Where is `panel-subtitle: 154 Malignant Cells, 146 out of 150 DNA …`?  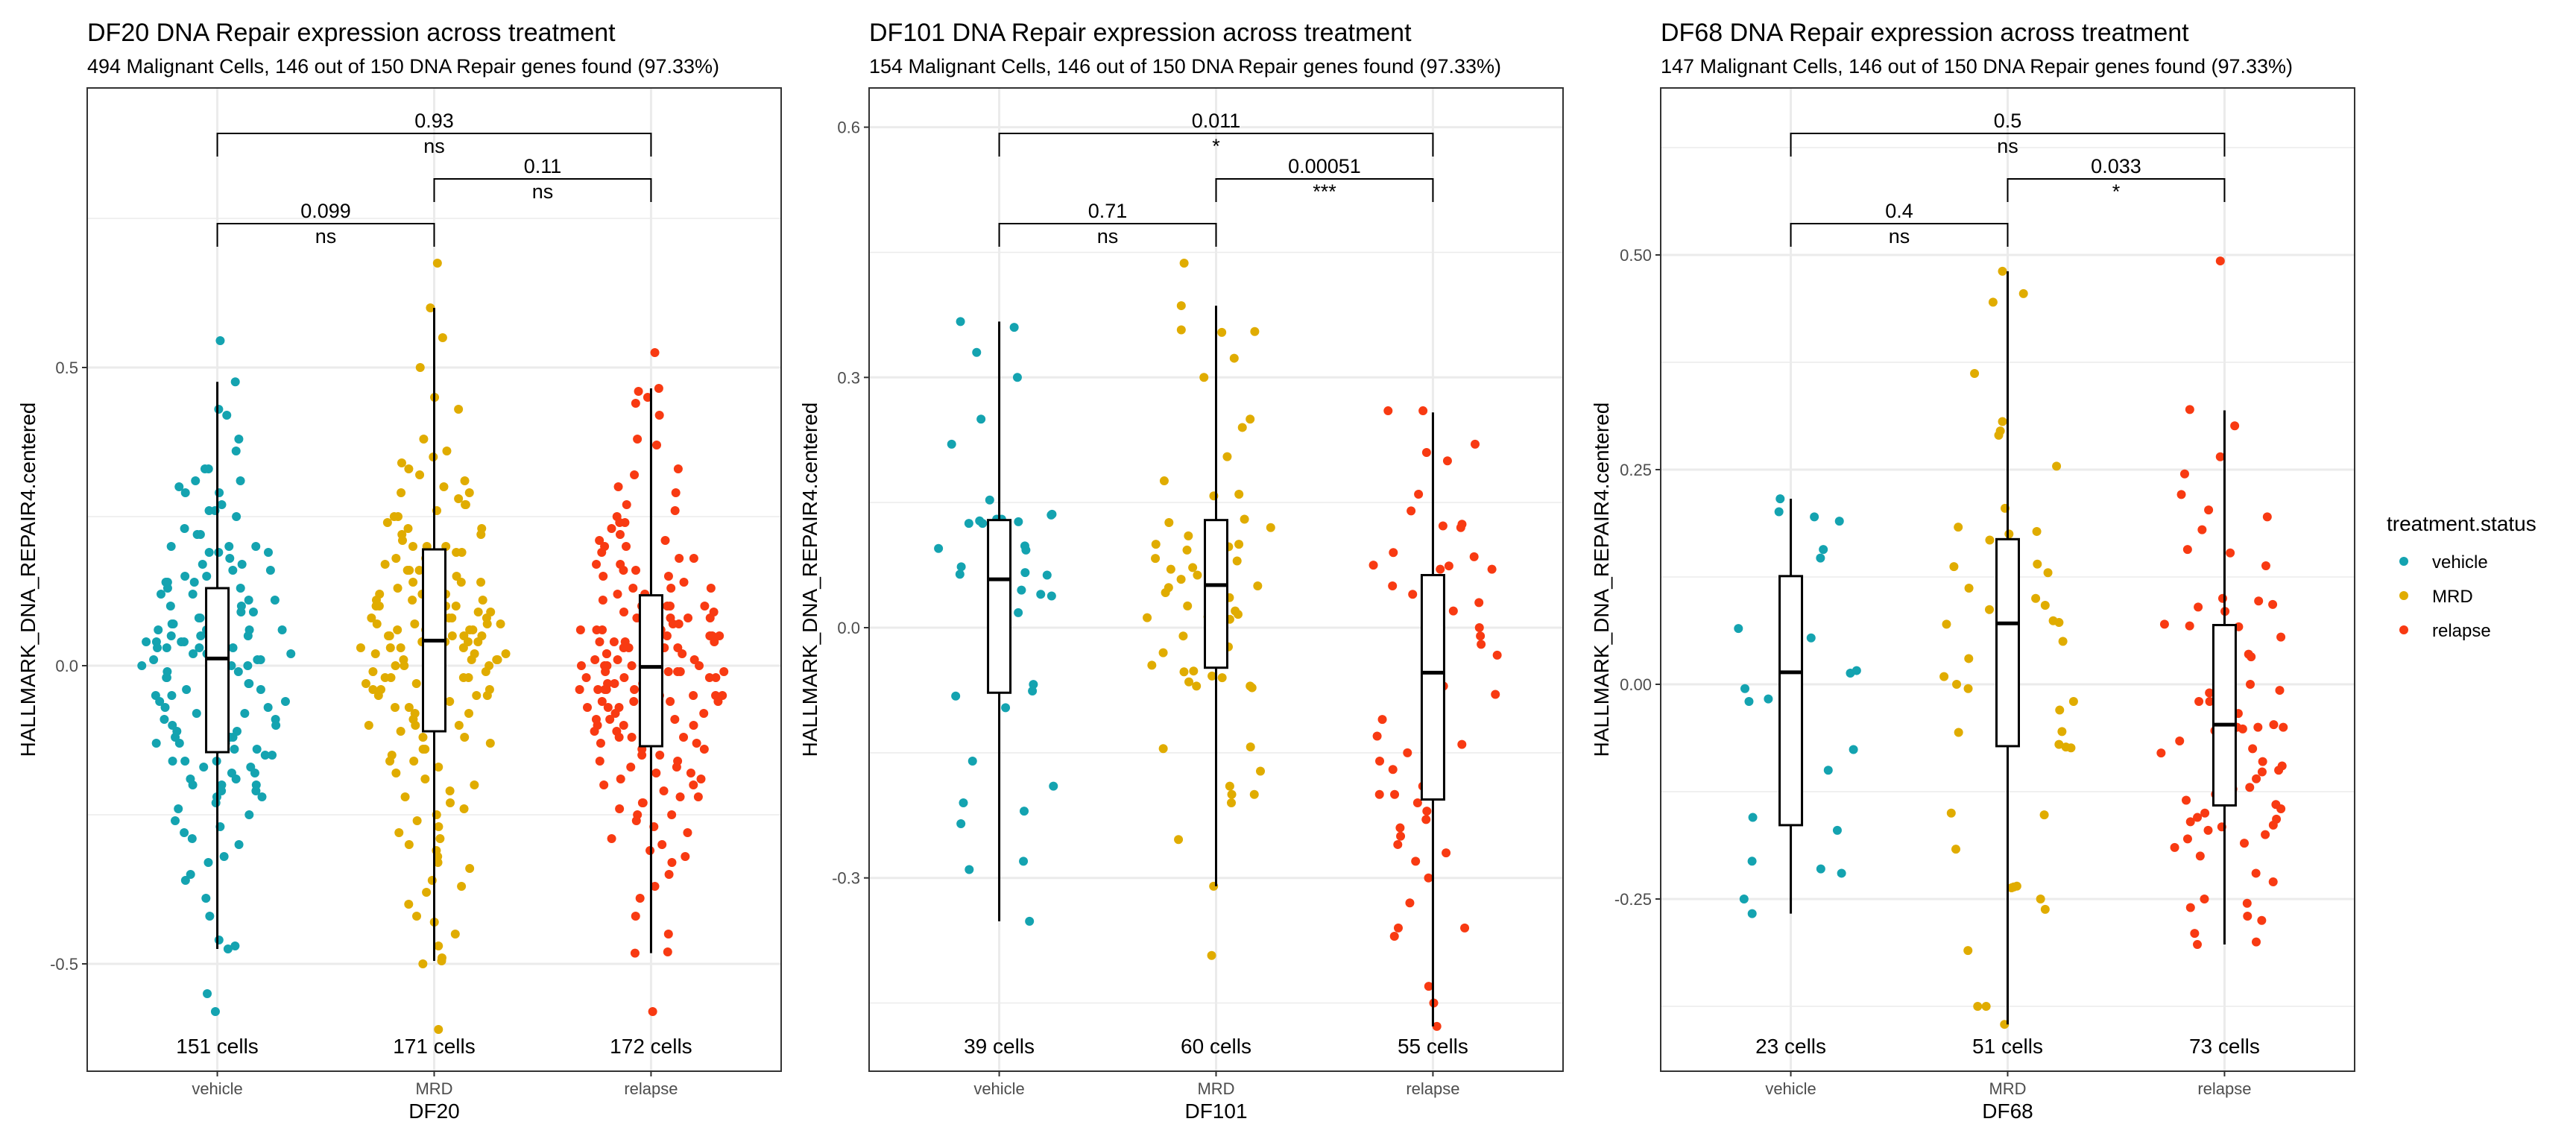 panel-subtitle: 154 Malignant Cells, 146 out of 150 DNA … is located at coordinates (1185, 66).